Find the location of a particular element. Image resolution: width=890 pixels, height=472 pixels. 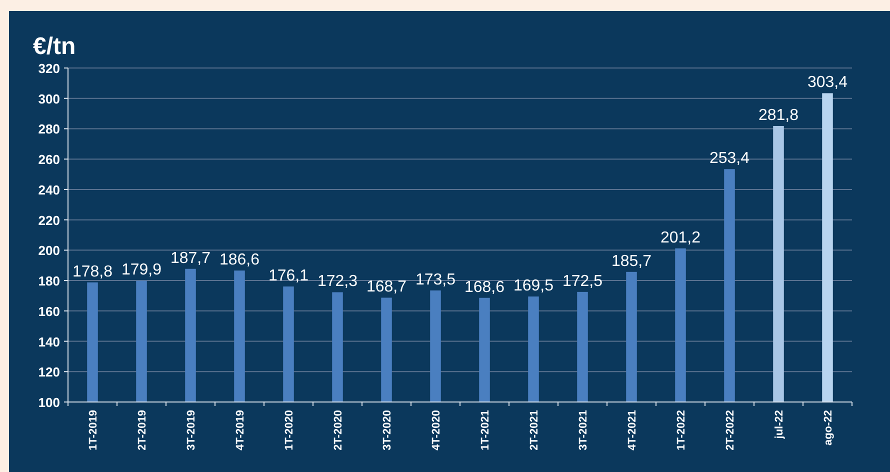

x-tick-label: 1T-2022 is located at coordinates (682, 430).